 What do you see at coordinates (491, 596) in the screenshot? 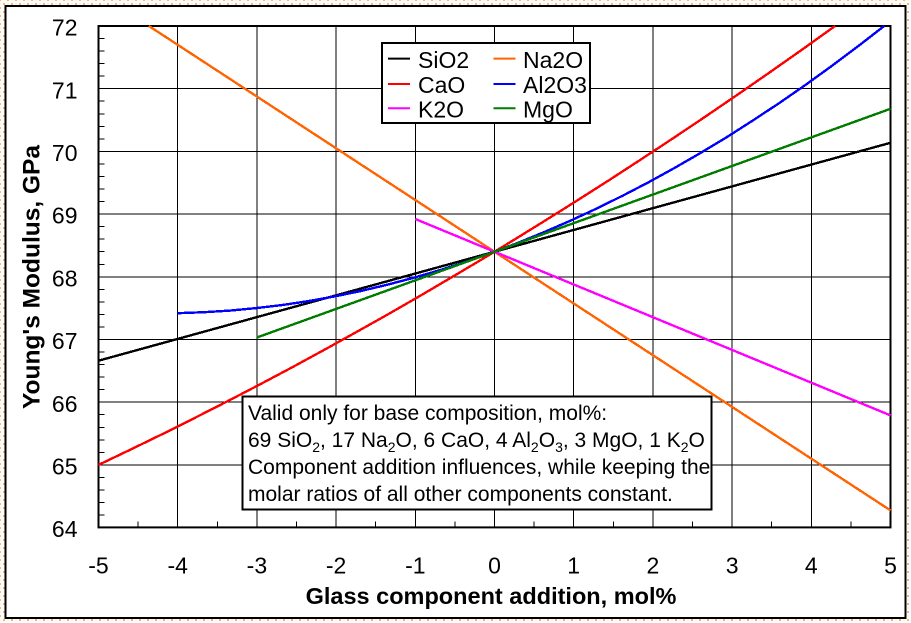
I see `svg-text: Glass component addition, mol%` at bounding box center [491, 596].